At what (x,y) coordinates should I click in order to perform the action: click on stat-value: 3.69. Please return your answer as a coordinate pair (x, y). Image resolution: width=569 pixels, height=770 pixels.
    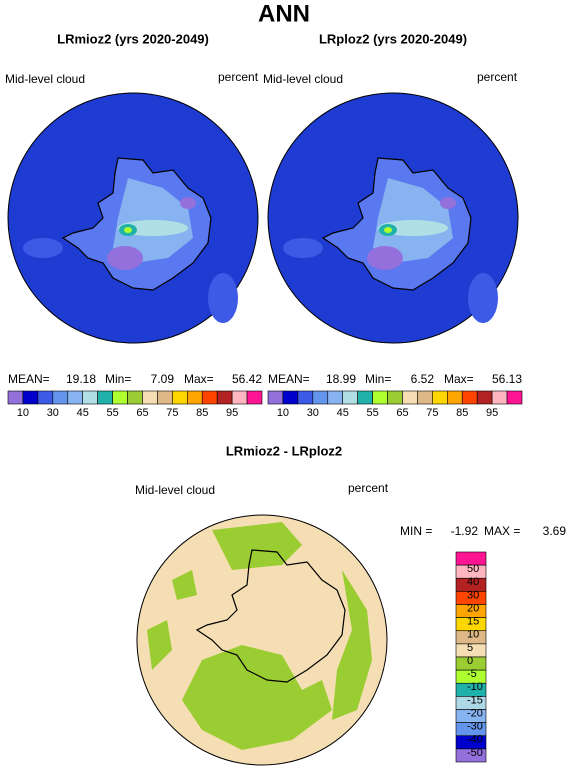
    Looking at the image, I should click on (555, 531).